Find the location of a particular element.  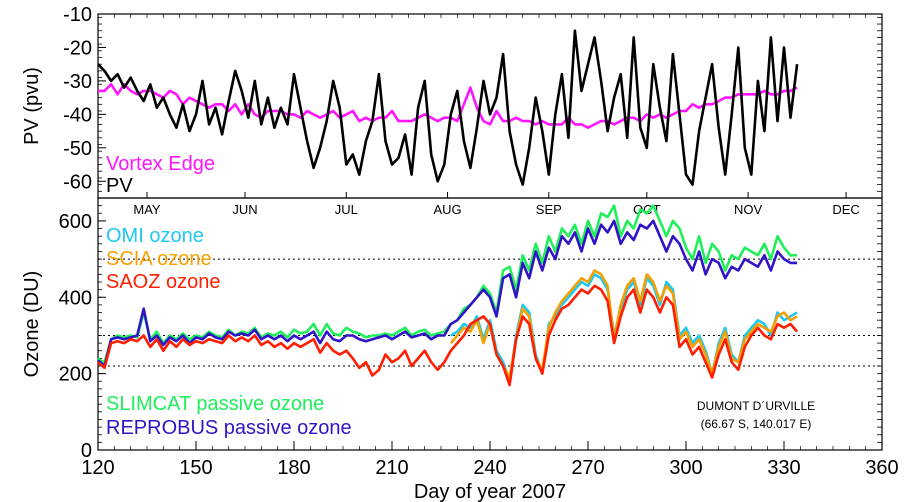

legend-entry: PV is located at coordinates (119, 186).